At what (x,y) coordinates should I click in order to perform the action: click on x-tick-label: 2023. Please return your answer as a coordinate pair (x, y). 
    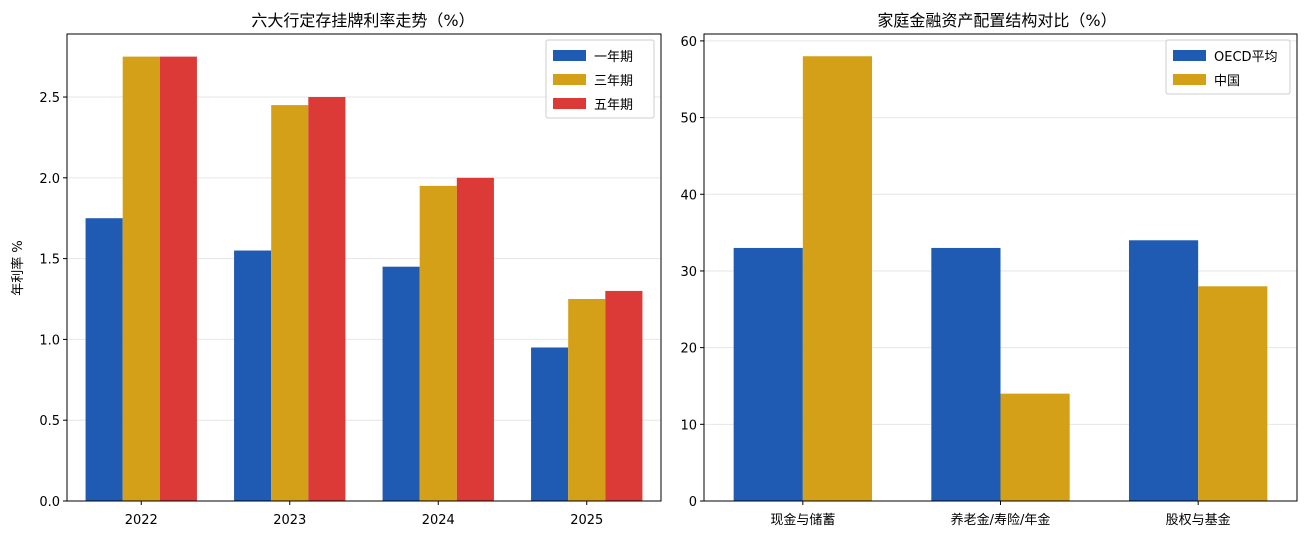
    Looking at the image, I should click on (289, 520).